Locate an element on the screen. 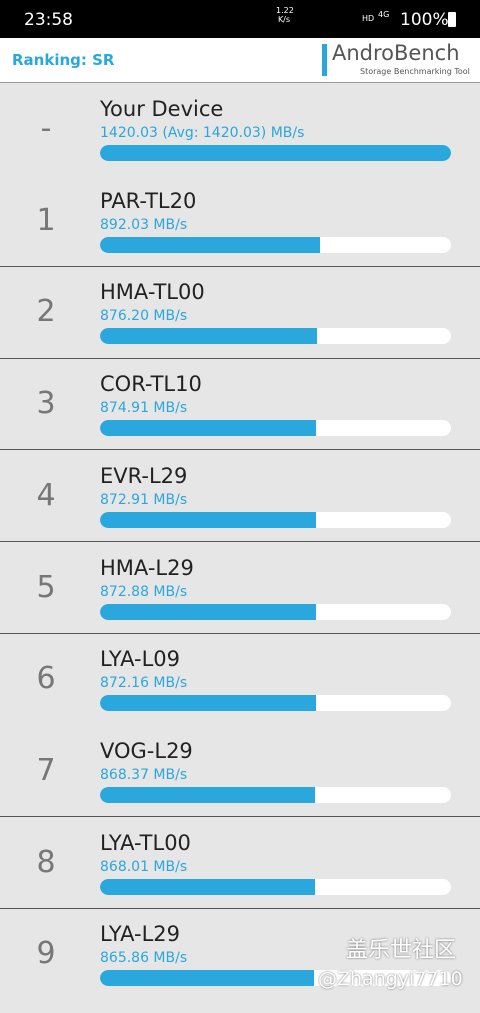 This screenshot has width=480, height=1013. battery-icon is located at coordinates (452, 19).